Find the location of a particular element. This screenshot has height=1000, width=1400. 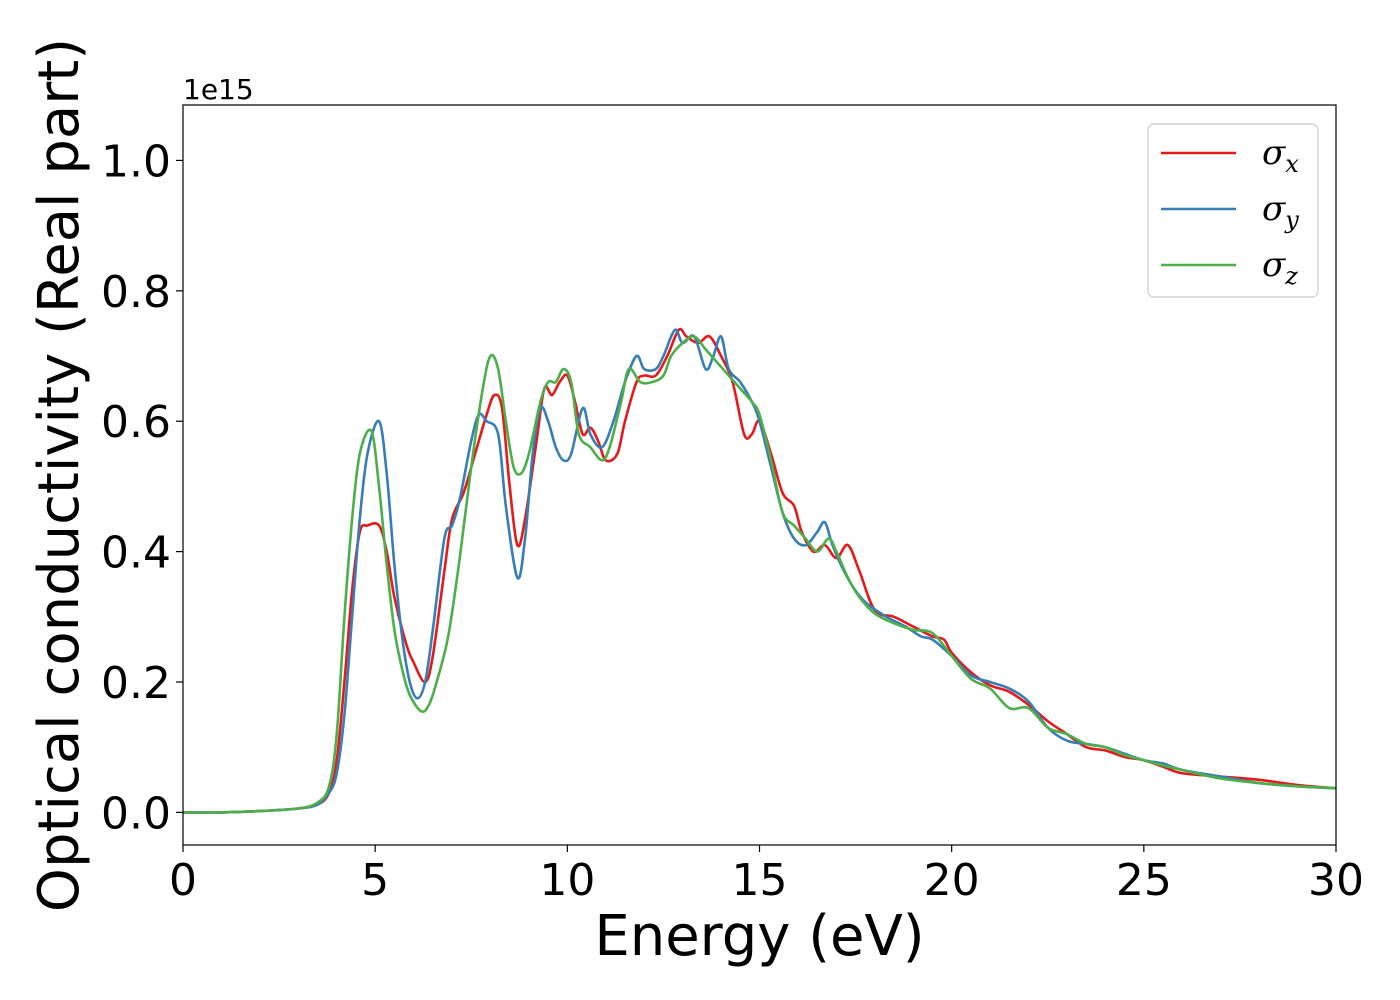

legend-label-subscript: y is located at coordinates (1291, 220).